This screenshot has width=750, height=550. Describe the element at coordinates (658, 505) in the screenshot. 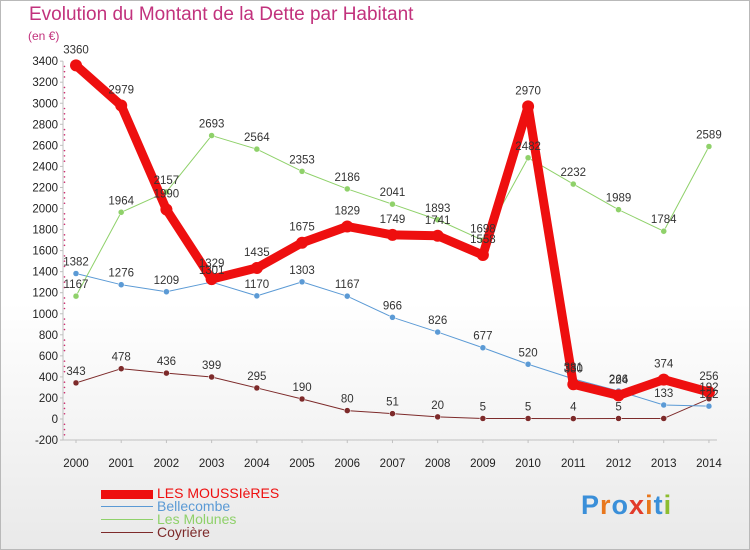

I see `logo-letter: t` at that location.